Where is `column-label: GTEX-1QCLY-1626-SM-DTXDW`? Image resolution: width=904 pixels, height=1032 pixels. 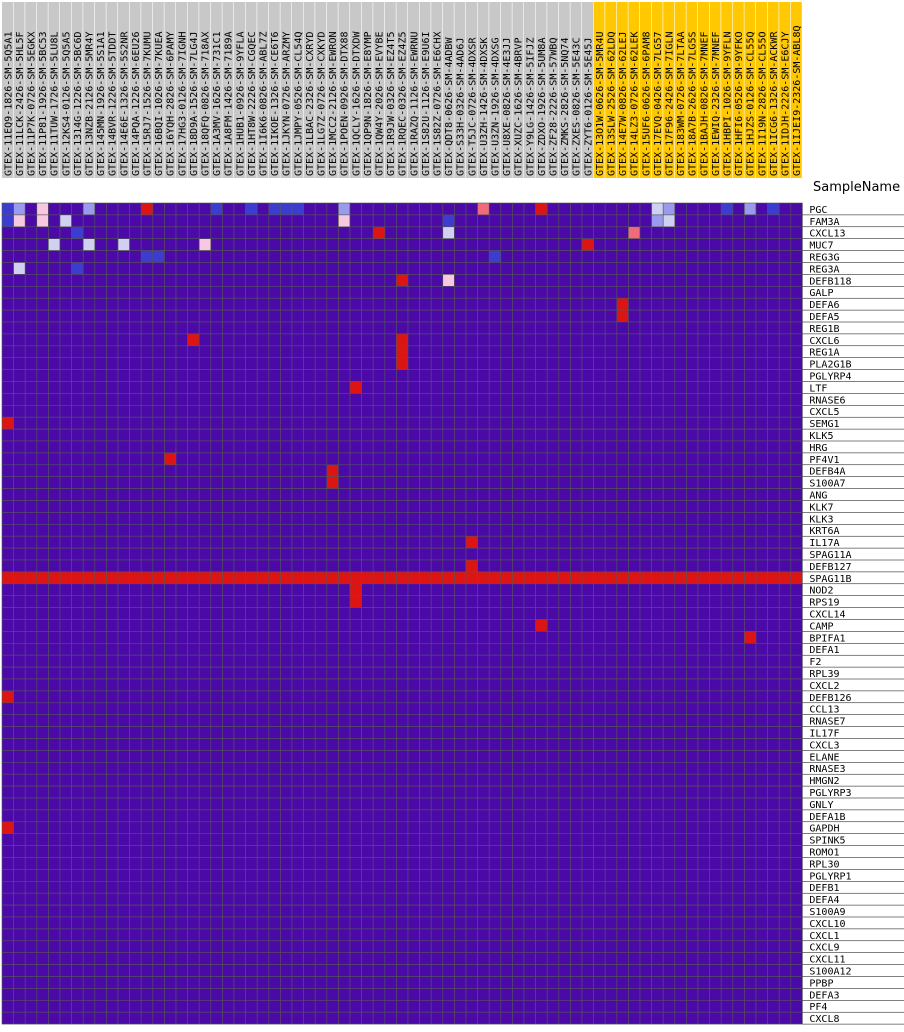
column-label: GTEX-1QCLY-1626-SM-DTXDW is located at coordinates (356, 103).